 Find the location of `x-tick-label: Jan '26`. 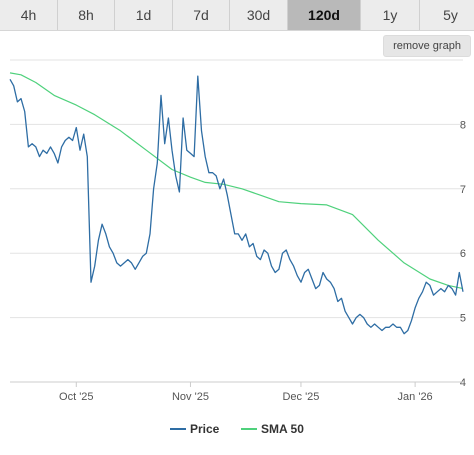

x-tick-label: Jan '26 is located at coordinates (415, 397).